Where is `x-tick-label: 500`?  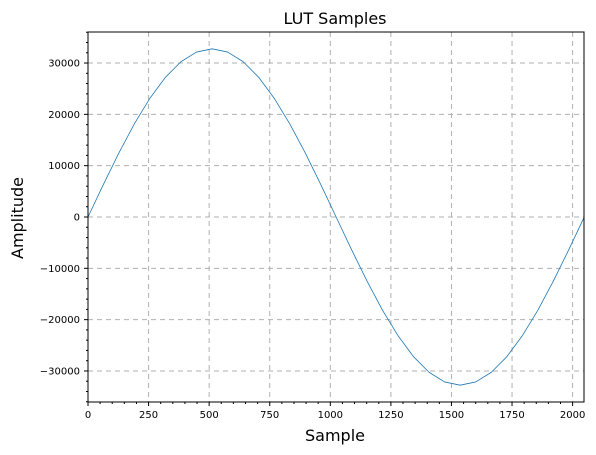
x-tick-label: 500 is located at coordinates (209, 415).